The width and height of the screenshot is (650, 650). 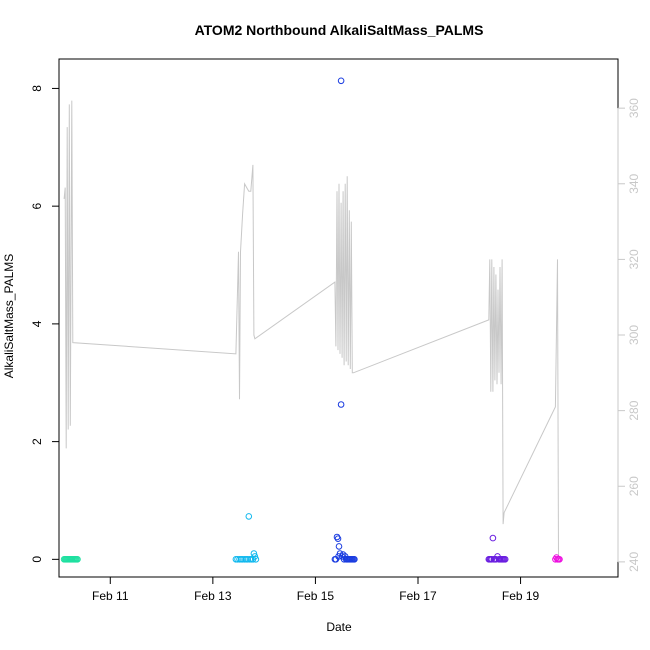 What do you see at coordinates (37, 441) in the screenshot?
I see `y-tick-label: 2` at bounding box center [37, 441].